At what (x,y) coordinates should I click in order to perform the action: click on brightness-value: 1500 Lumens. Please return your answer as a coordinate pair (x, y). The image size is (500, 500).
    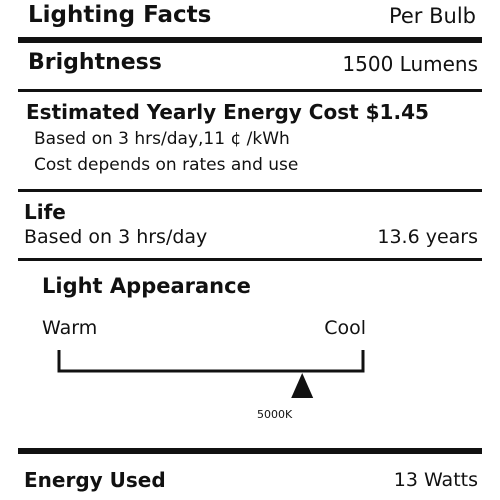
    Looking at the image, I should click on (410, 64).